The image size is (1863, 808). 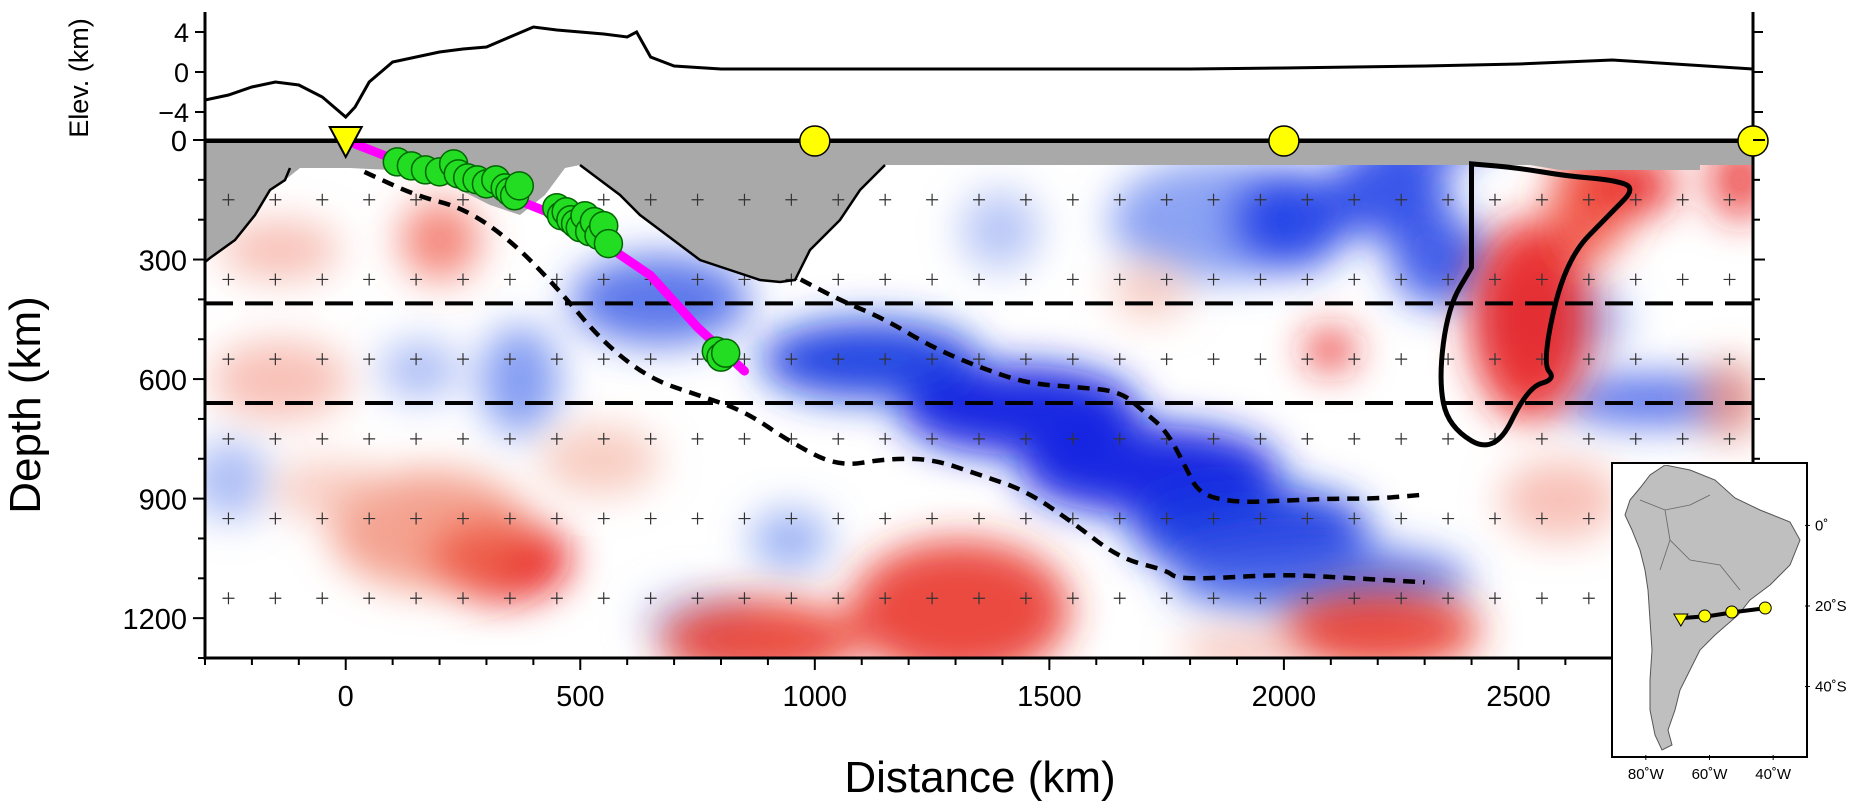 I want to click on x-tick-label: 0, so click(x=346, y=697).